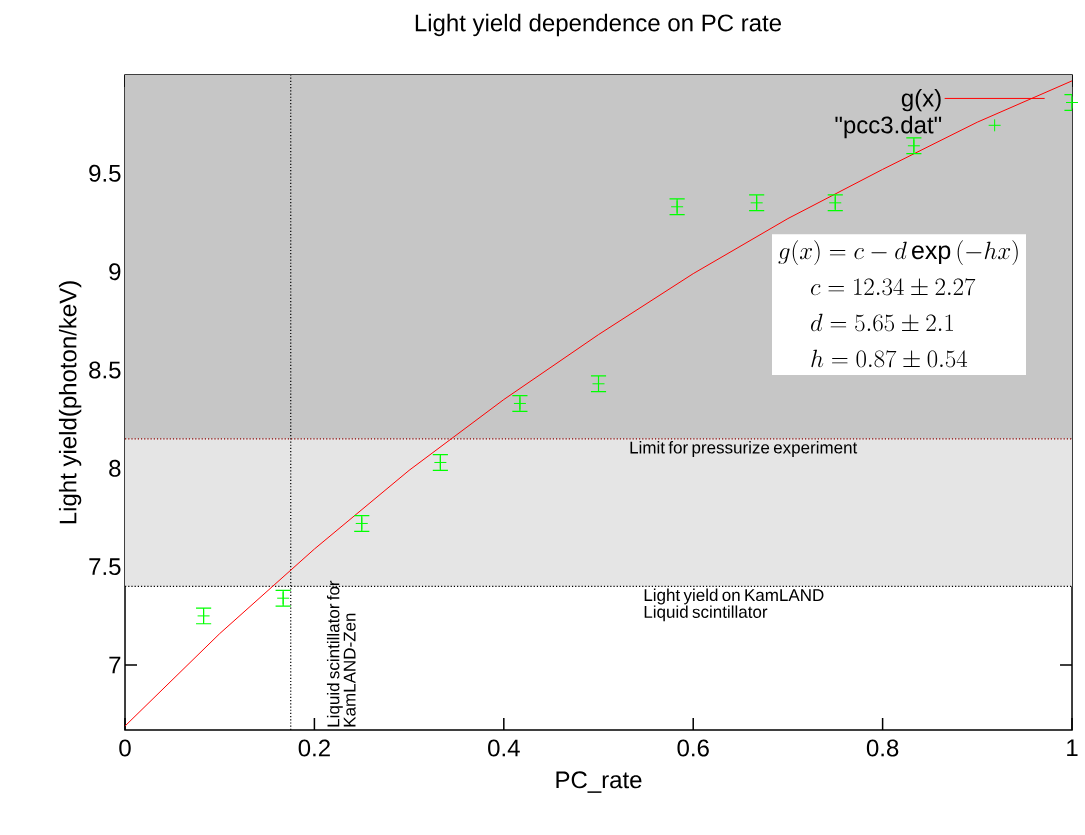 Image resolution: width=1085 pixels, height=835 pixels. I want to click on x-tick-label: 0.4, so click(504, 748).